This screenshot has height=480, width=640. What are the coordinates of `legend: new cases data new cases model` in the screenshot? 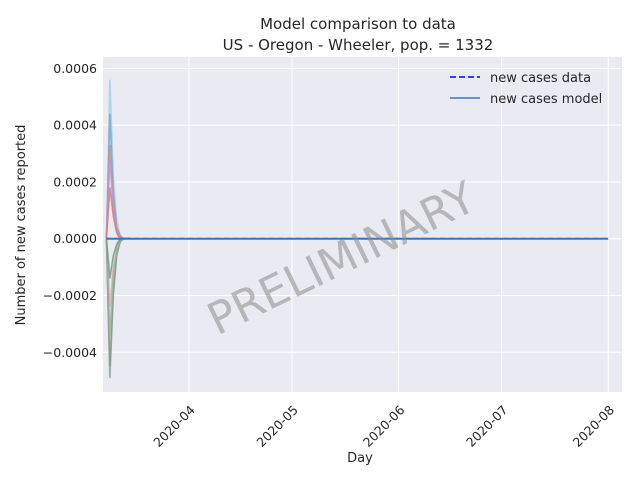 It's located at (526, 89).